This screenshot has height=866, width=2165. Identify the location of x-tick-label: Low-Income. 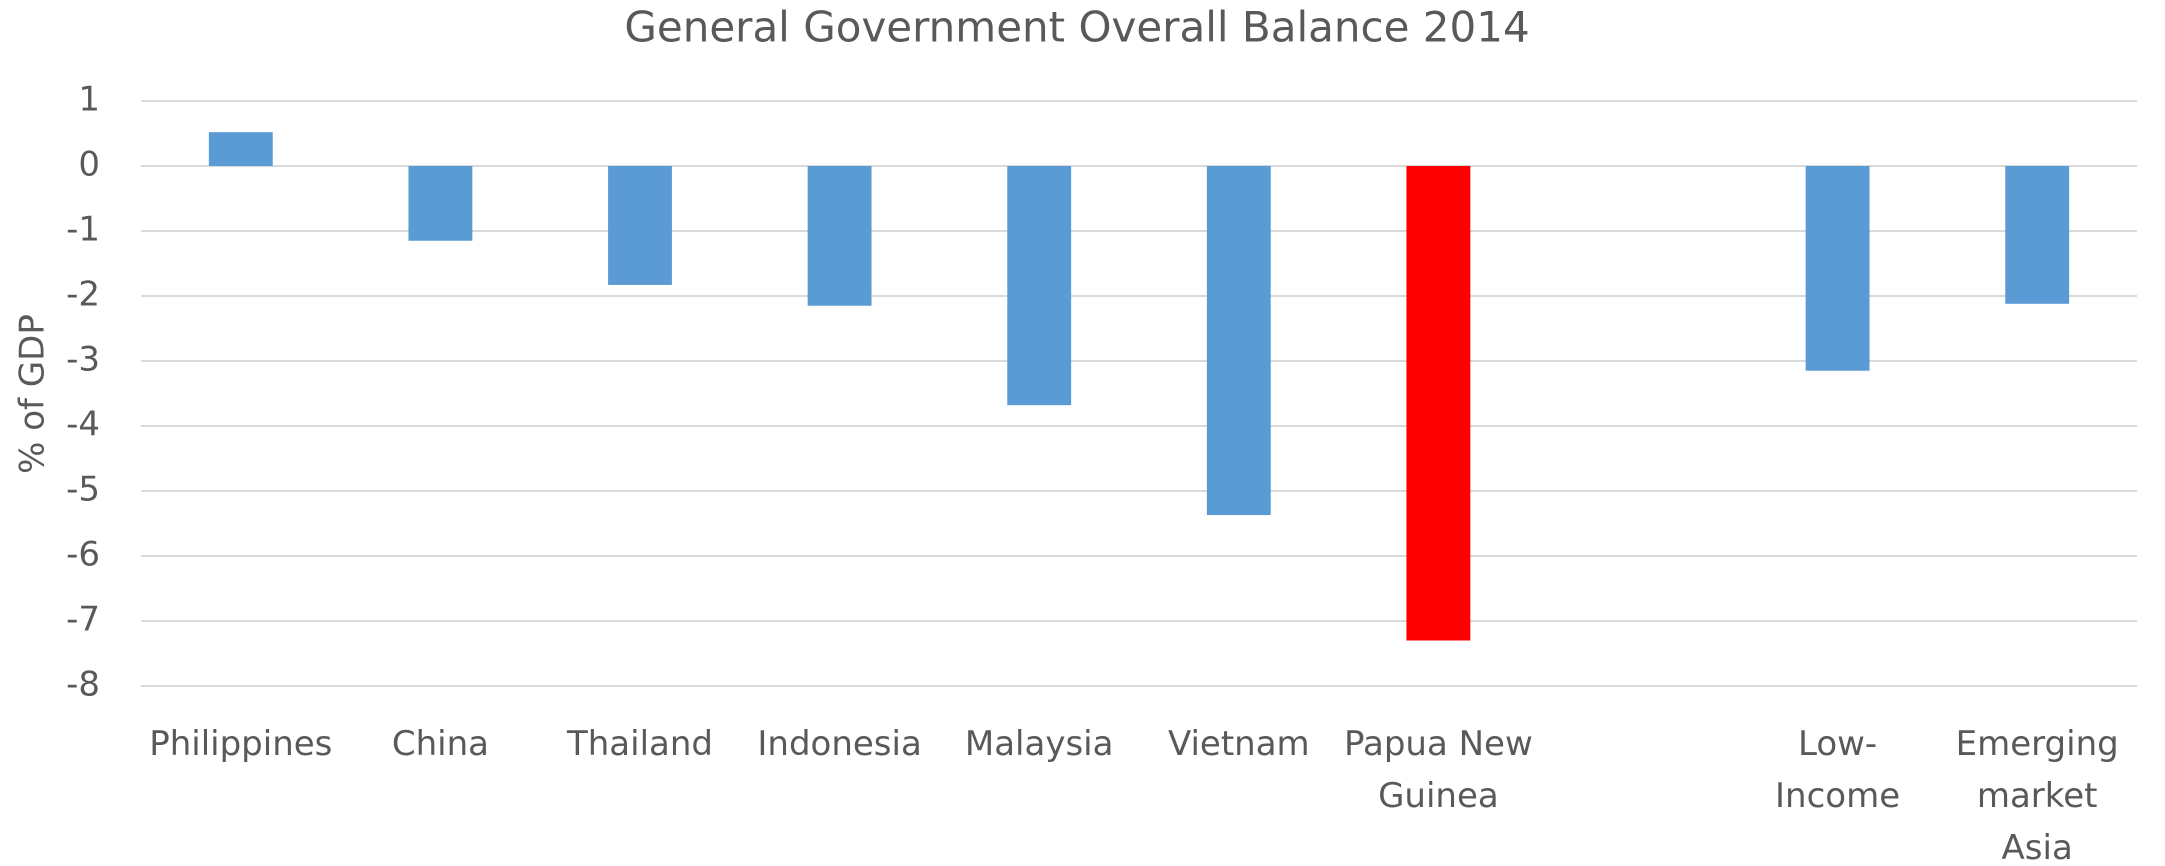
(1838, 770).